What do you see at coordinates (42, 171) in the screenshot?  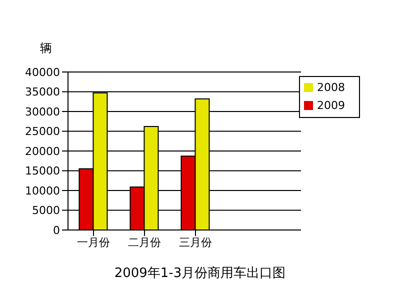 I see `y-tick-label: 15000` at bounding box center [42, 171].